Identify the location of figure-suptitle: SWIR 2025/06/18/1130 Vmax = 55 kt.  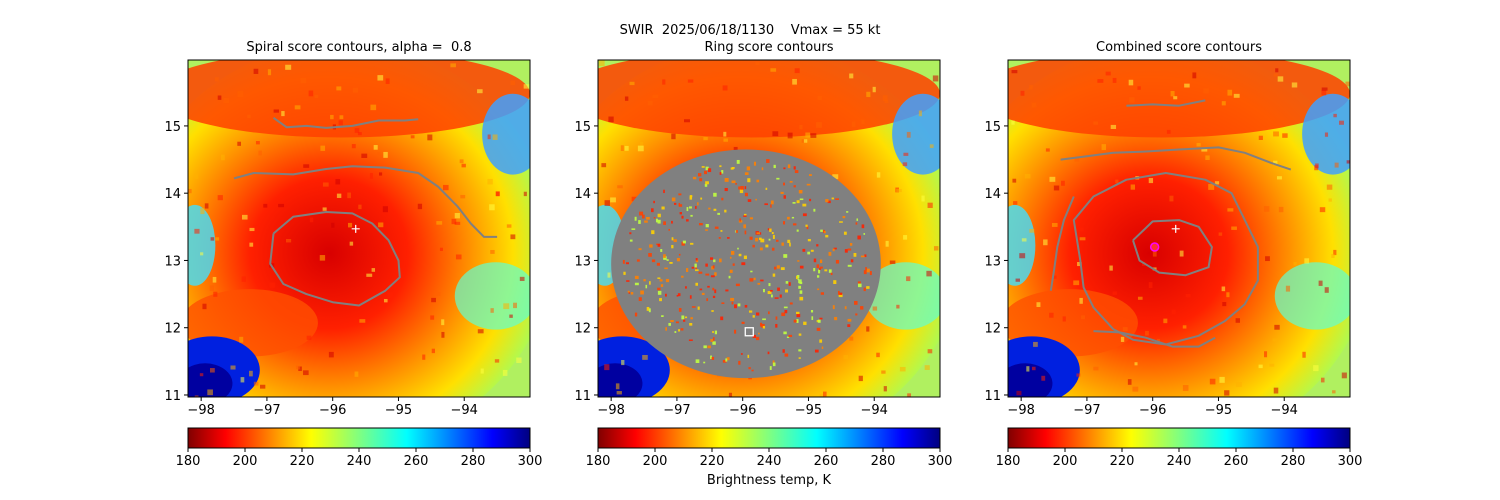
(750, 30).